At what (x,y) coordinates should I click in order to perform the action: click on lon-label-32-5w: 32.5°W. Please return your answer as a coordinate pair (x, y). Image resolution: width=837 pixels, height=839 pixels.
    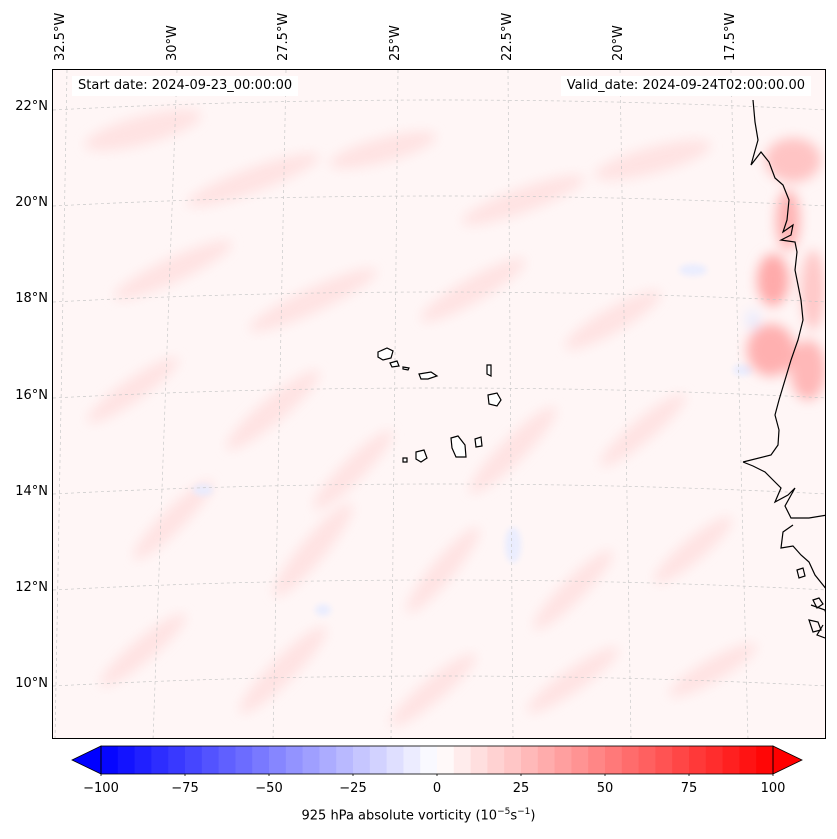
    Looking at the image, I should click on (60, 36).